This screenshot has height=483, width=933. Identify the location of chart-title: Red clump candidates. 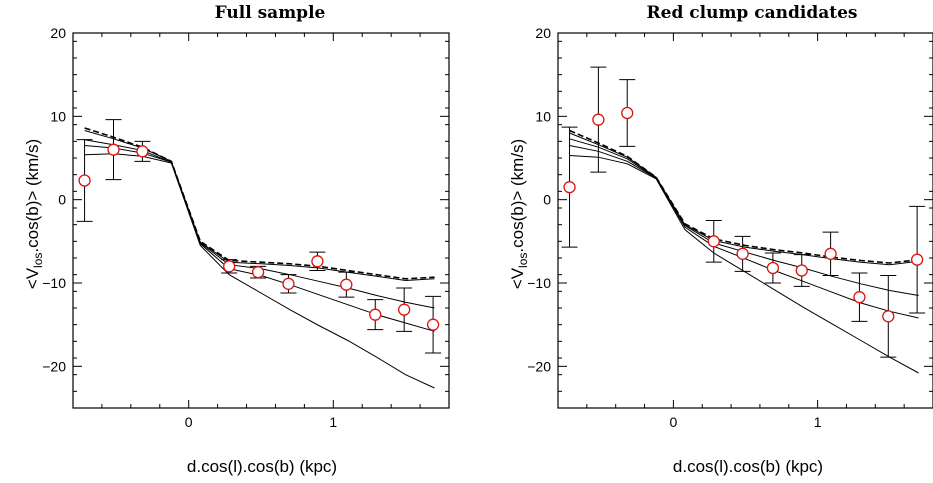
(752, 13).